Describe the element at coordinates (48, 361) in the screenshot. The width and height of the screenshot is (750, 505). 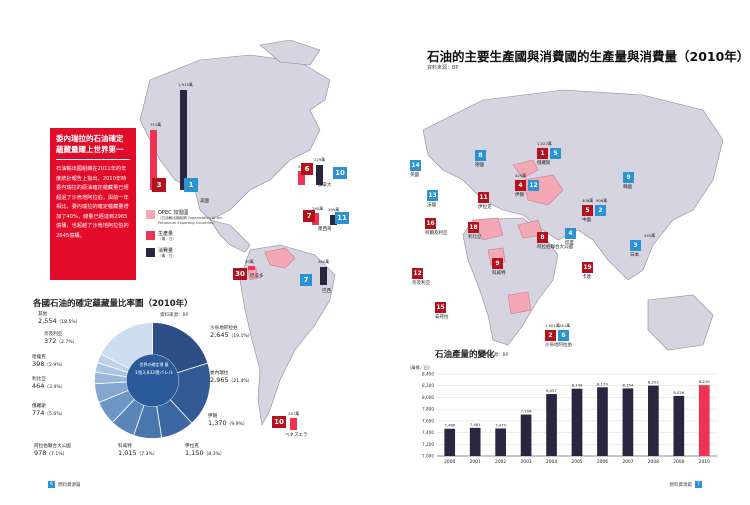
I see `seg-label-kazakhstan: 哈薩克 398（2.9%）` at that location.